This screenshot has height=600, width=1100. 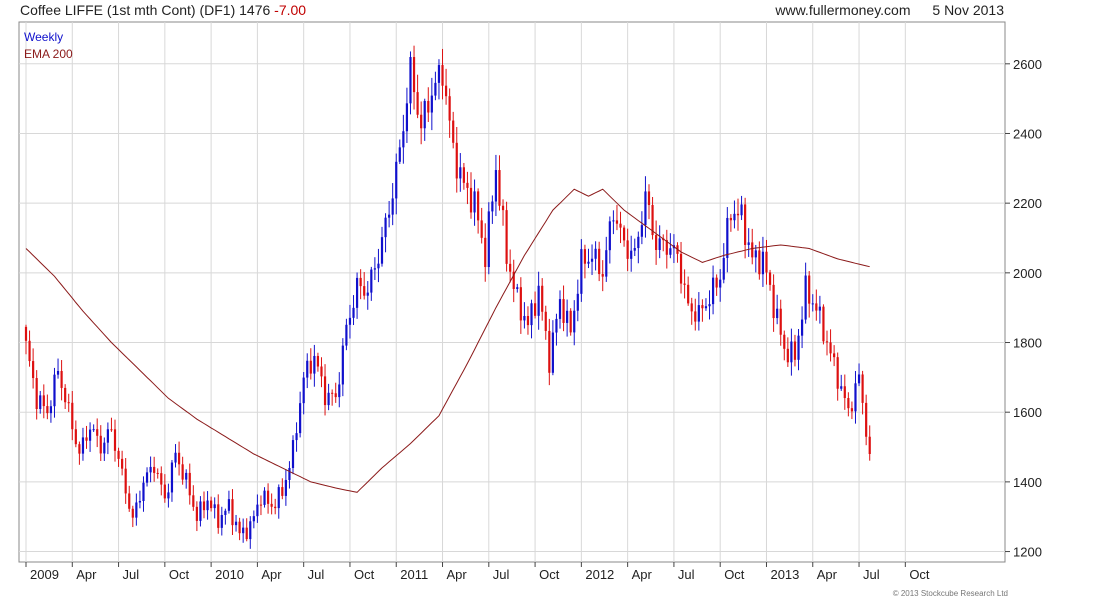 What do you see at coordinates (827, 574) in the screenshot?
I see `x-tick-label: Apr` at bounding box center [827, 574].